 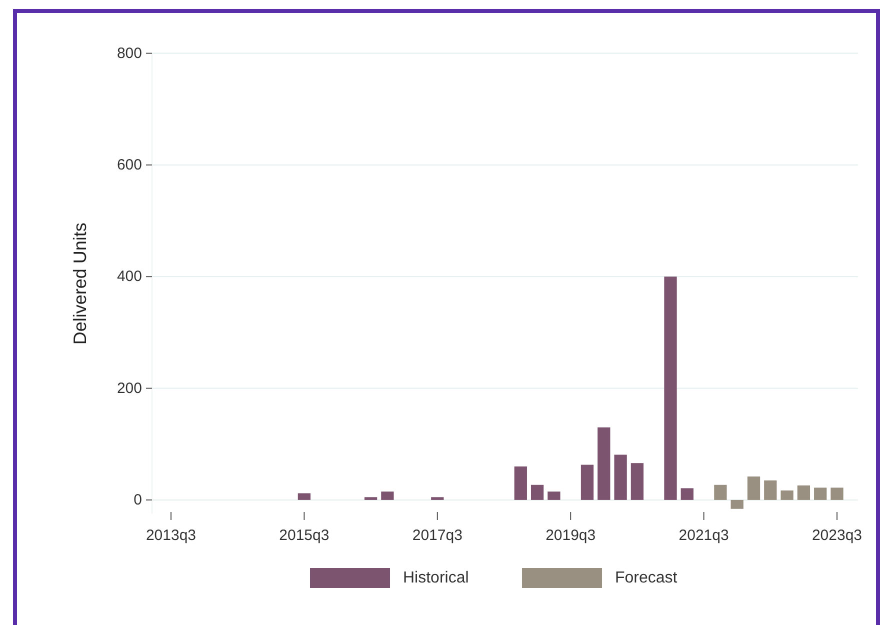 I want to click on legend-label: Forecast, so click(x=646, y=578).